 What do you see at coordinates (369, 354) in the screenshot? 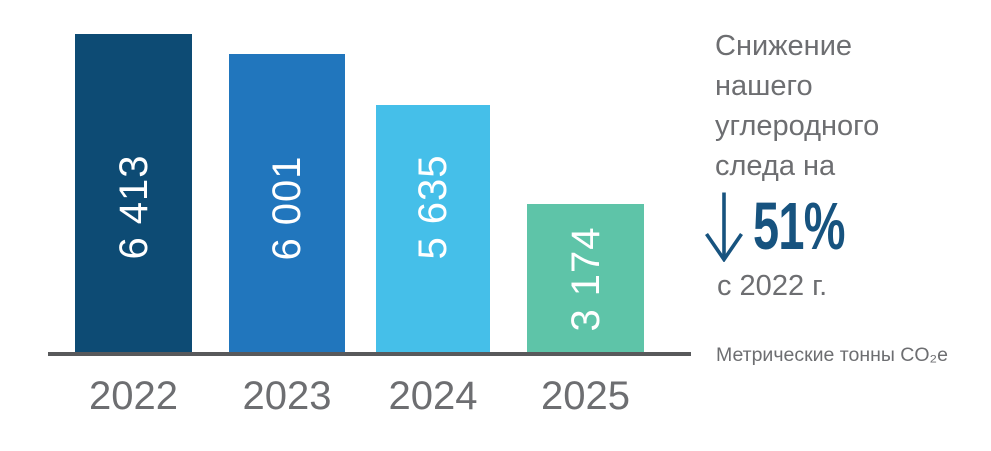
I see `x-axis-line` at bounding box center [369, 354].